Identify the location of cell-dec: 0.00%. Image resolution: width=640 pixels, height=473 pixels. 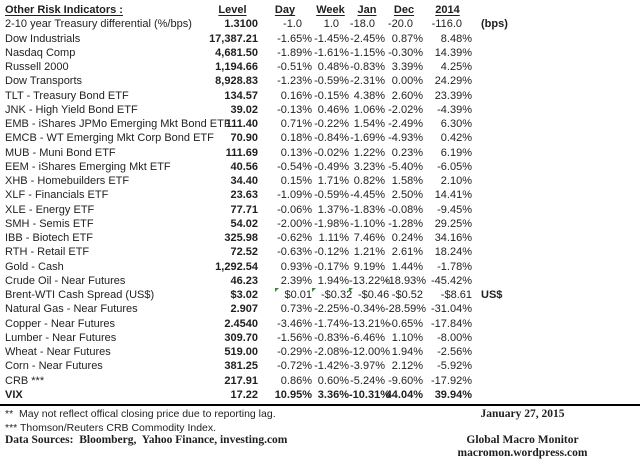
(407, 81).